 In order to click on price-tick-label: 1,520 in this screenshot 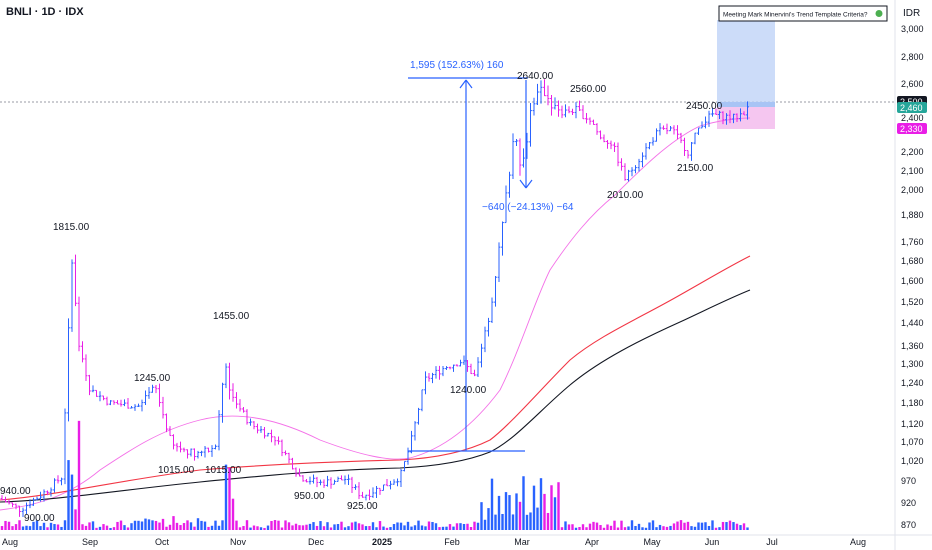, I will do `click(912, 302)`.